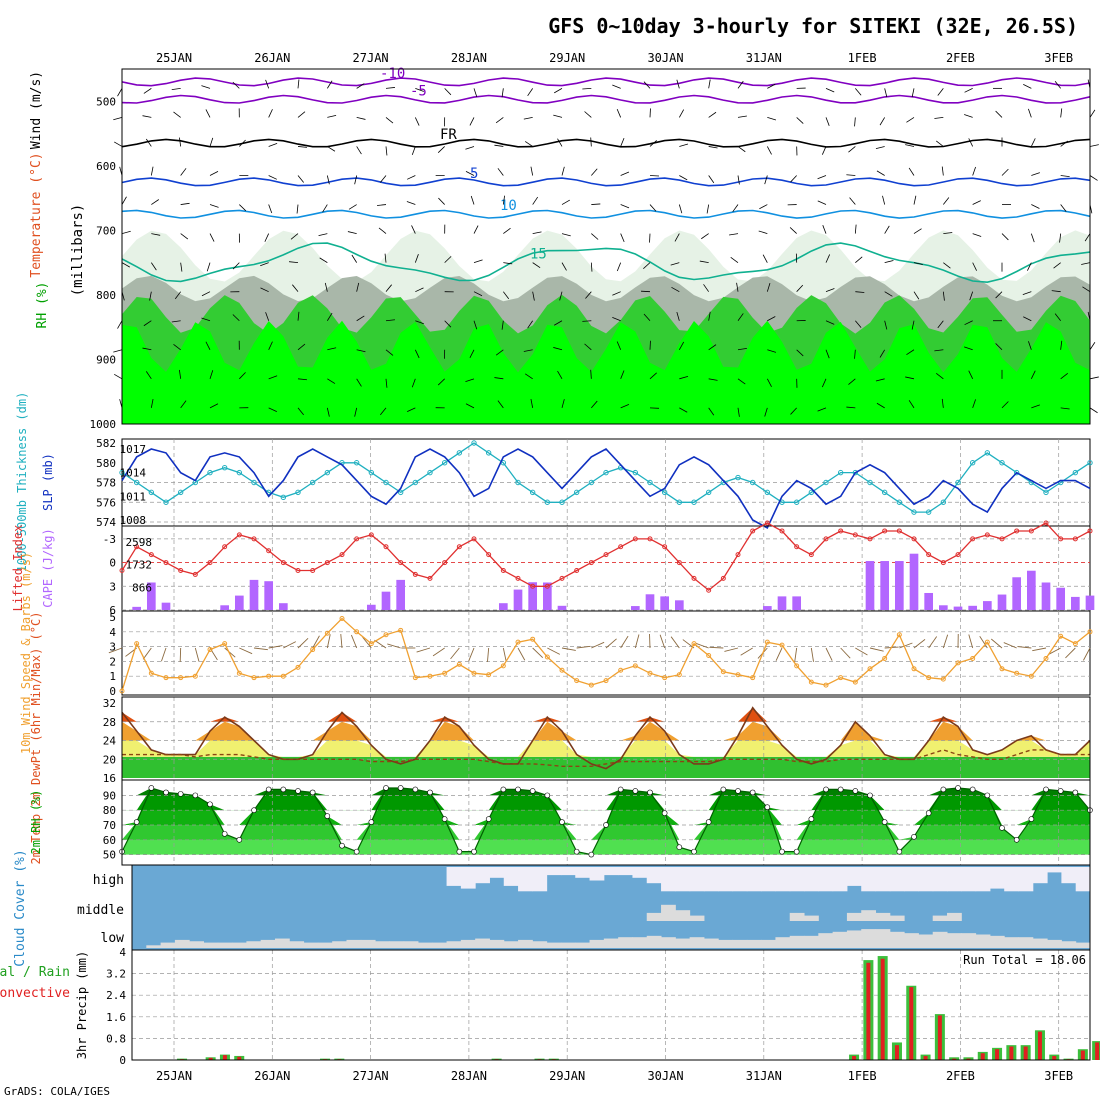 The image size is (1100, 1104). I want to click on li-tick-label: -3, so click(109, 539).